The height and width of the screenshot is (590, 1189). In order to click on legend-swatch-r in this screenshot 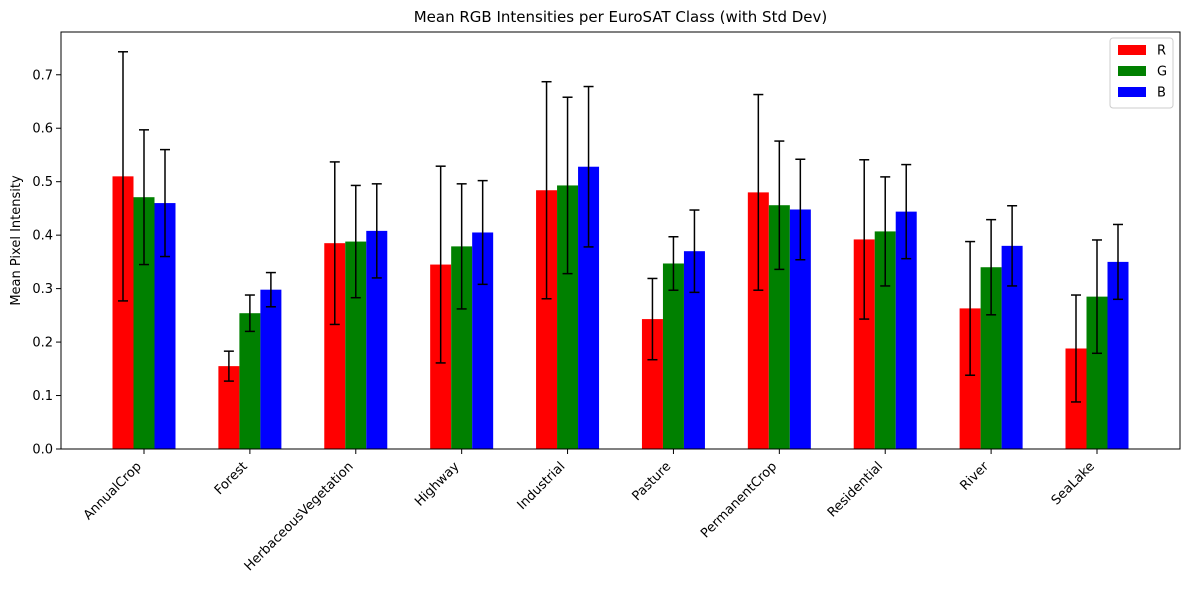, I will do `click(1132, 50)`.